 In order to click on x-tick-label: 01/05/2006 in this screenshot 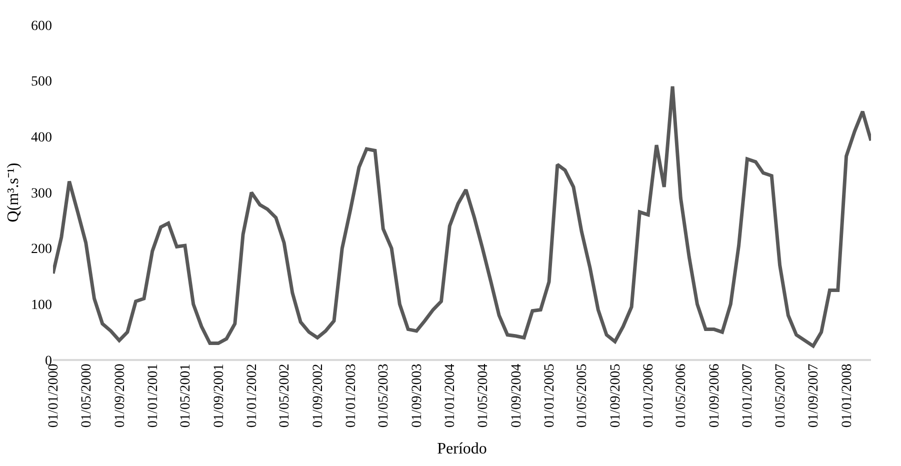, I will do `click(682, 396)`.